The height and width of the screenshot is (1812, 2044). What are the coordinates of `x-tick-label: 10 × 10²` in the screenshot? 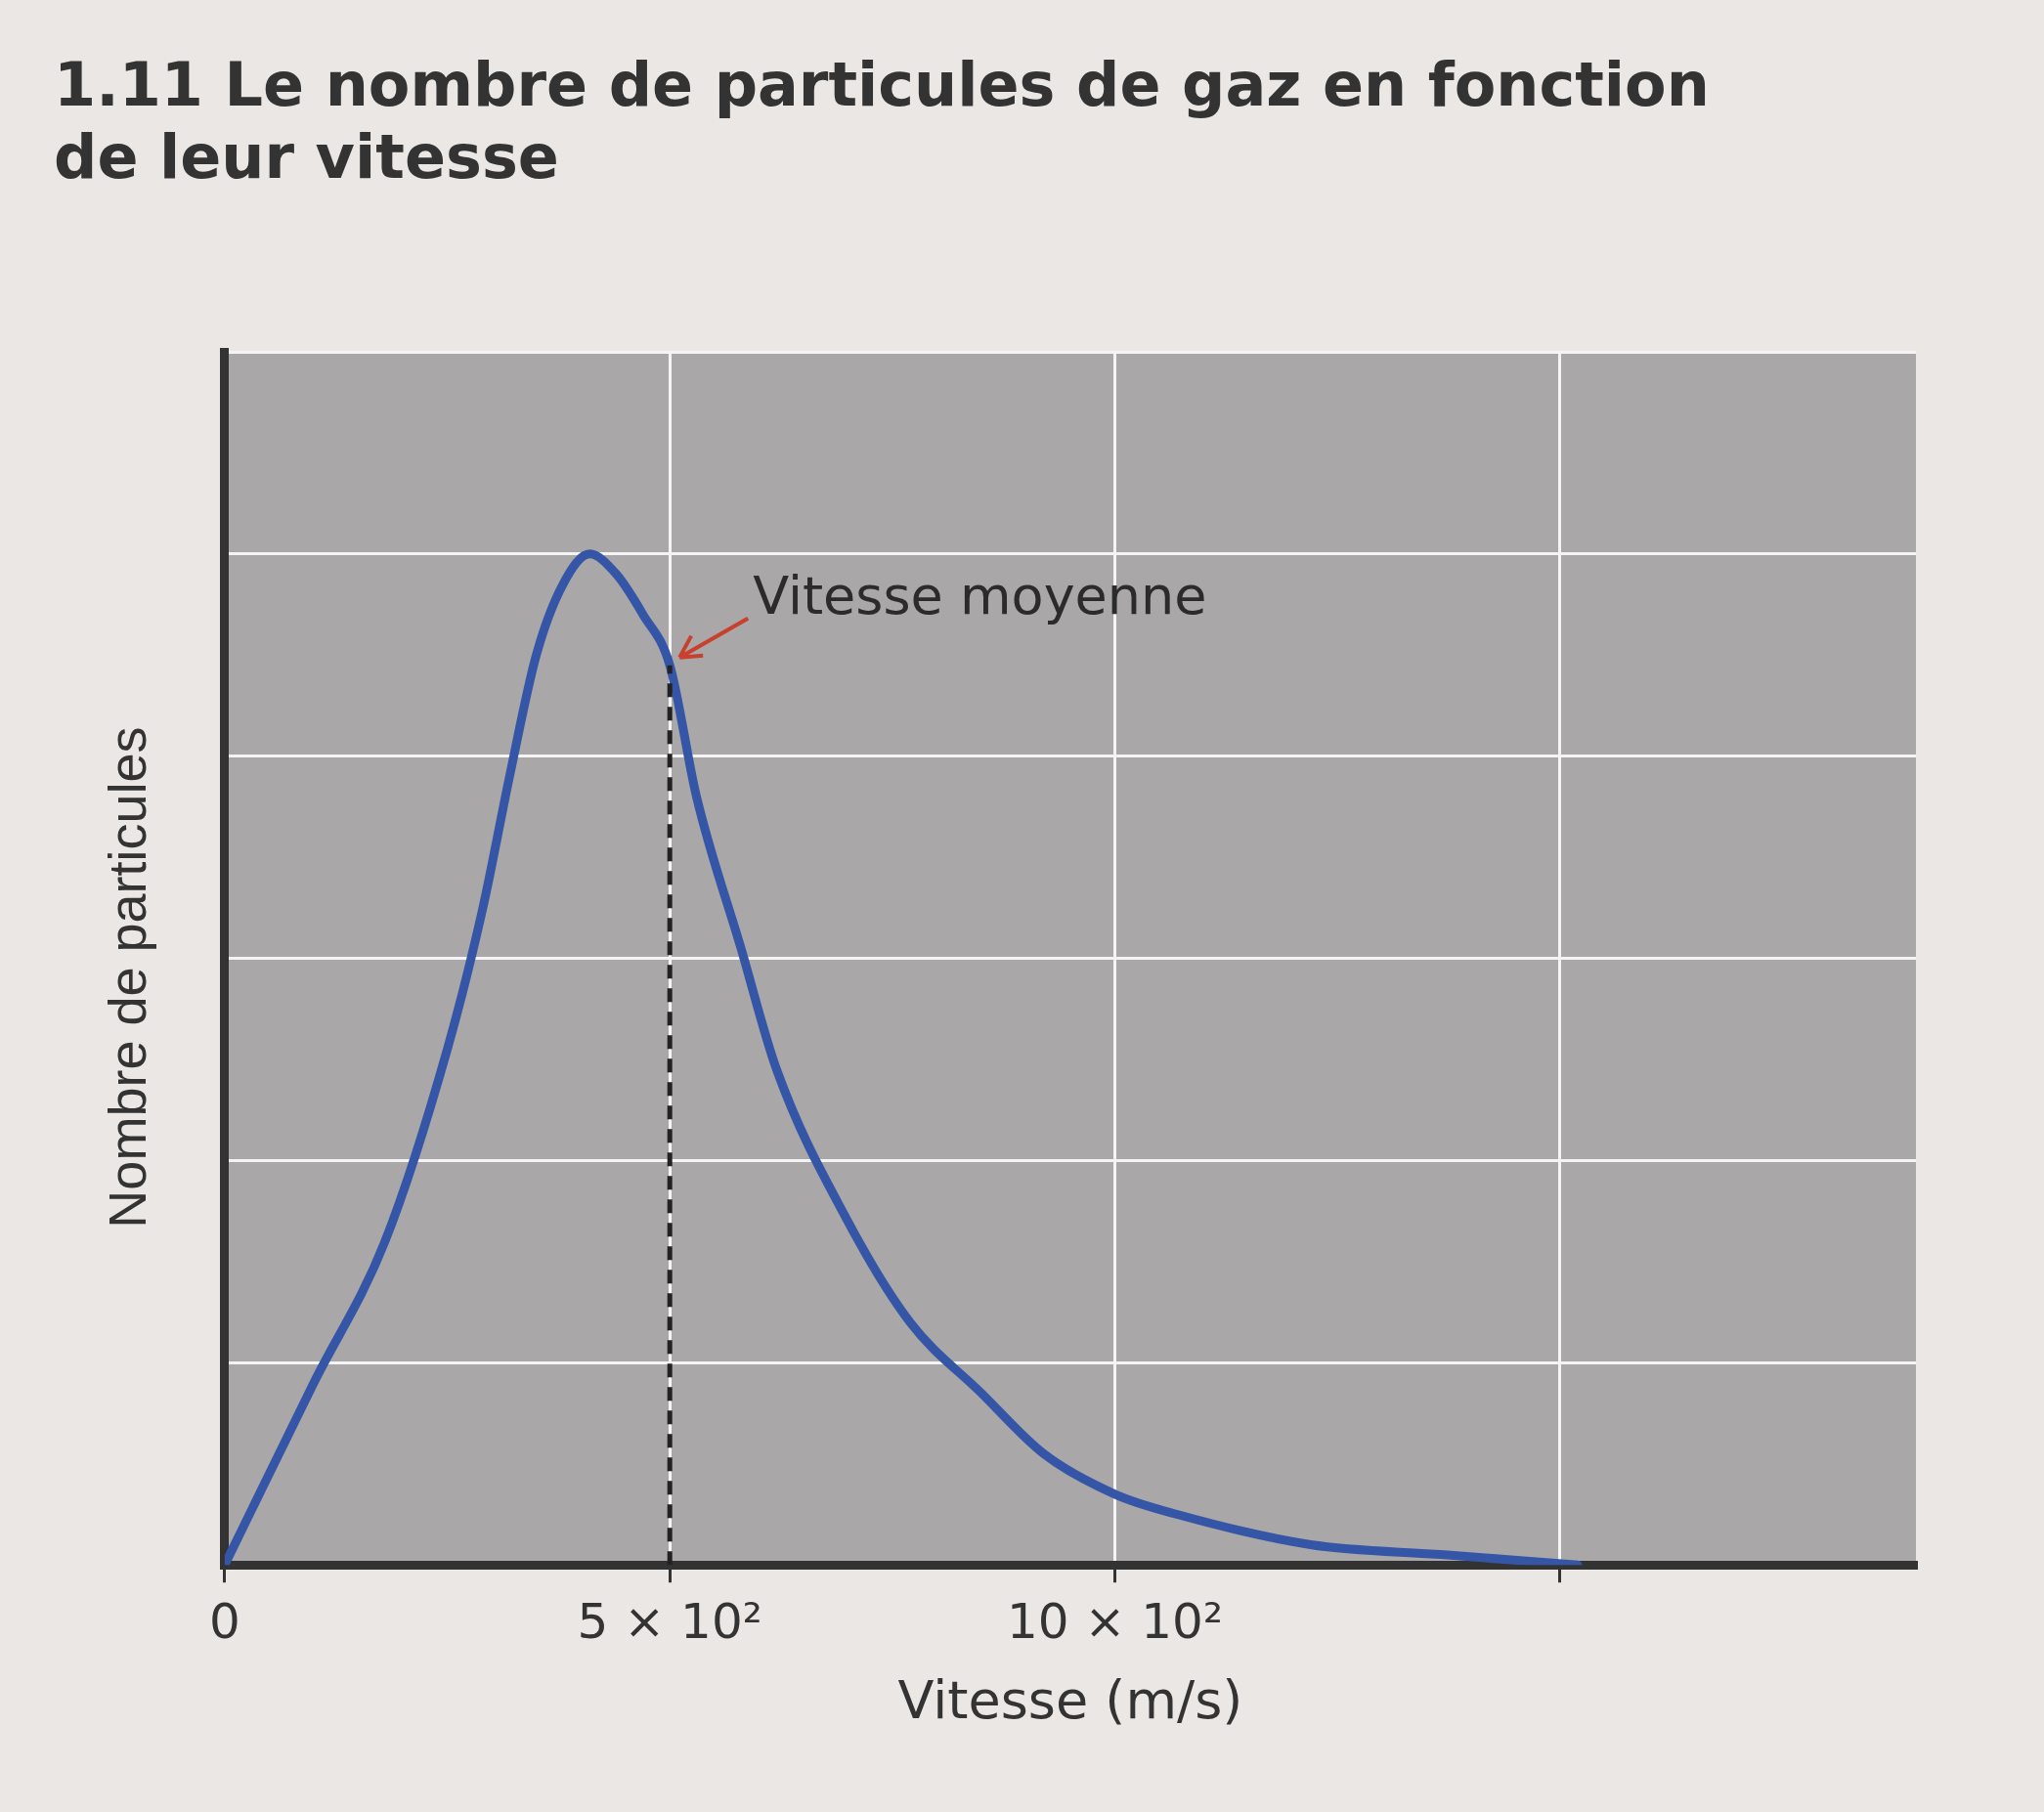 It's located at (1114, 1622).